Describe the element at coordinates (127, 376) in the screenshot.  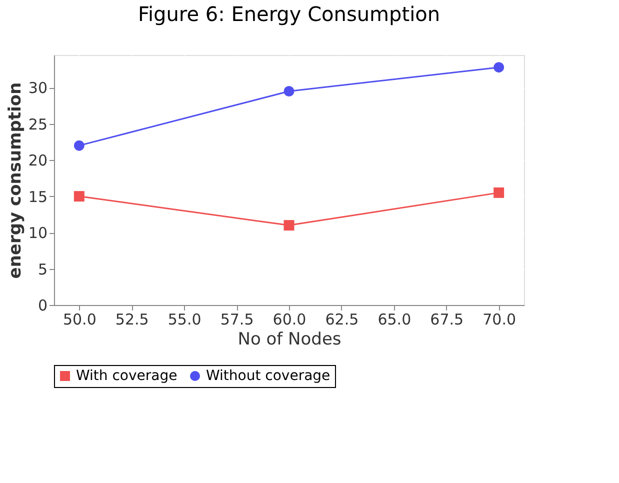
I see `legend-label: With coverage` at that location.